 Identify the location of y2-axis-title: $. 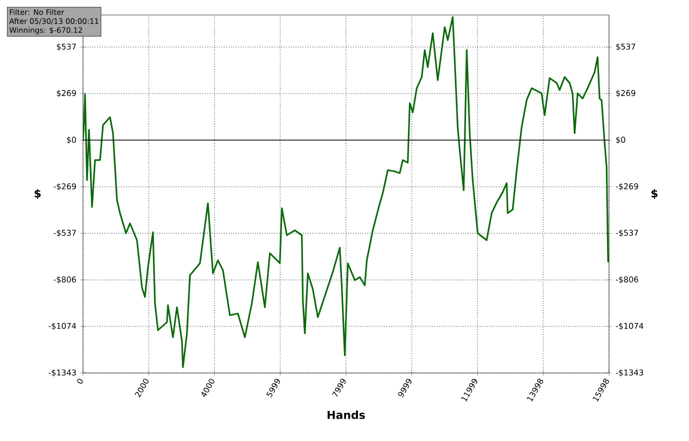
(654, 194).